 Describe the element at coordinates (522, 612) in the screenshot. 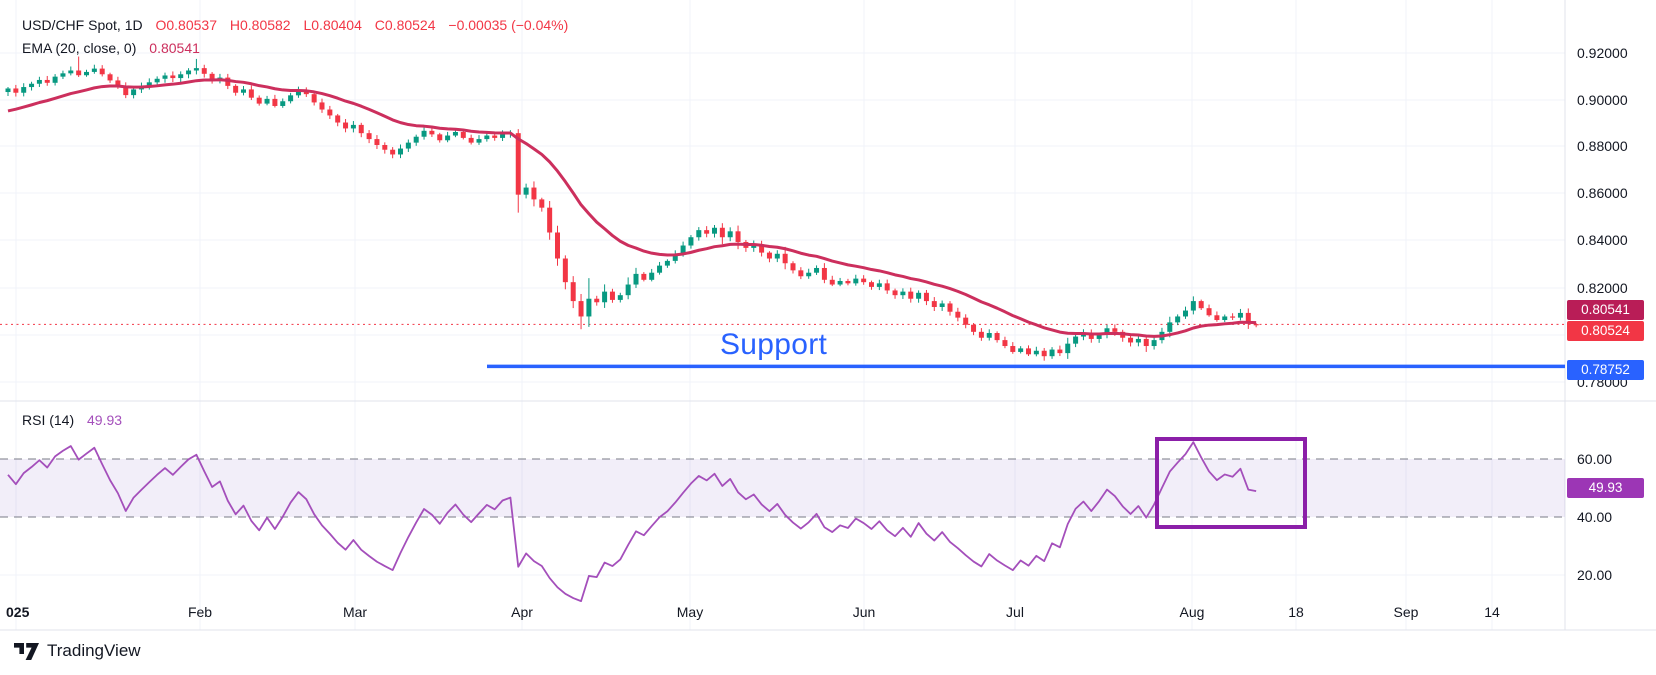

I see `time-tick-label: Apr` at that location.